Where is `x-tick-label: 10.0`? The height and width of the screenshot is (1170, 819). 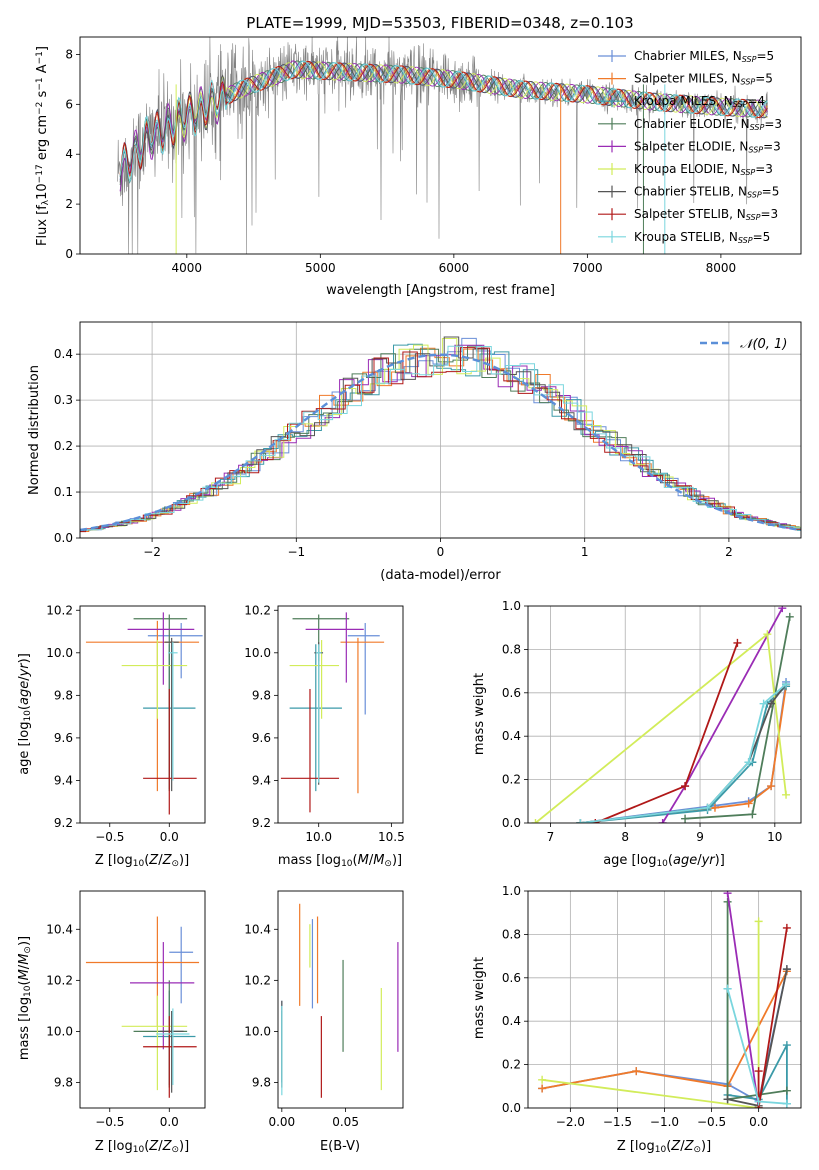
x-tick-label: 10.0 is located at coordinates (318, 837).